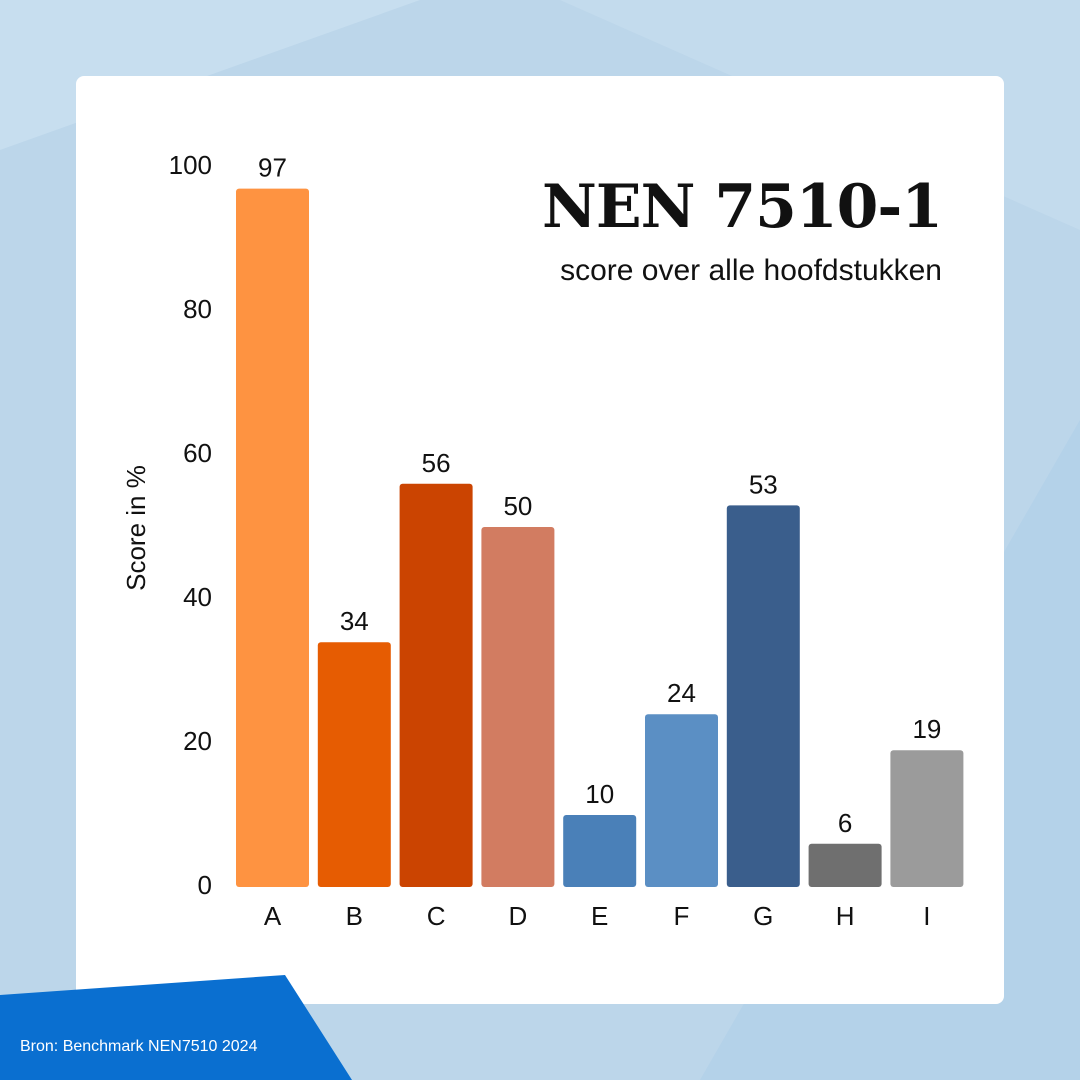 This screenshot has width=1080, height=1080. What do you see at coordinates (436, 463) in the screenshot?
I see `bar-value-label: 56` at bounding box center [436, 463].